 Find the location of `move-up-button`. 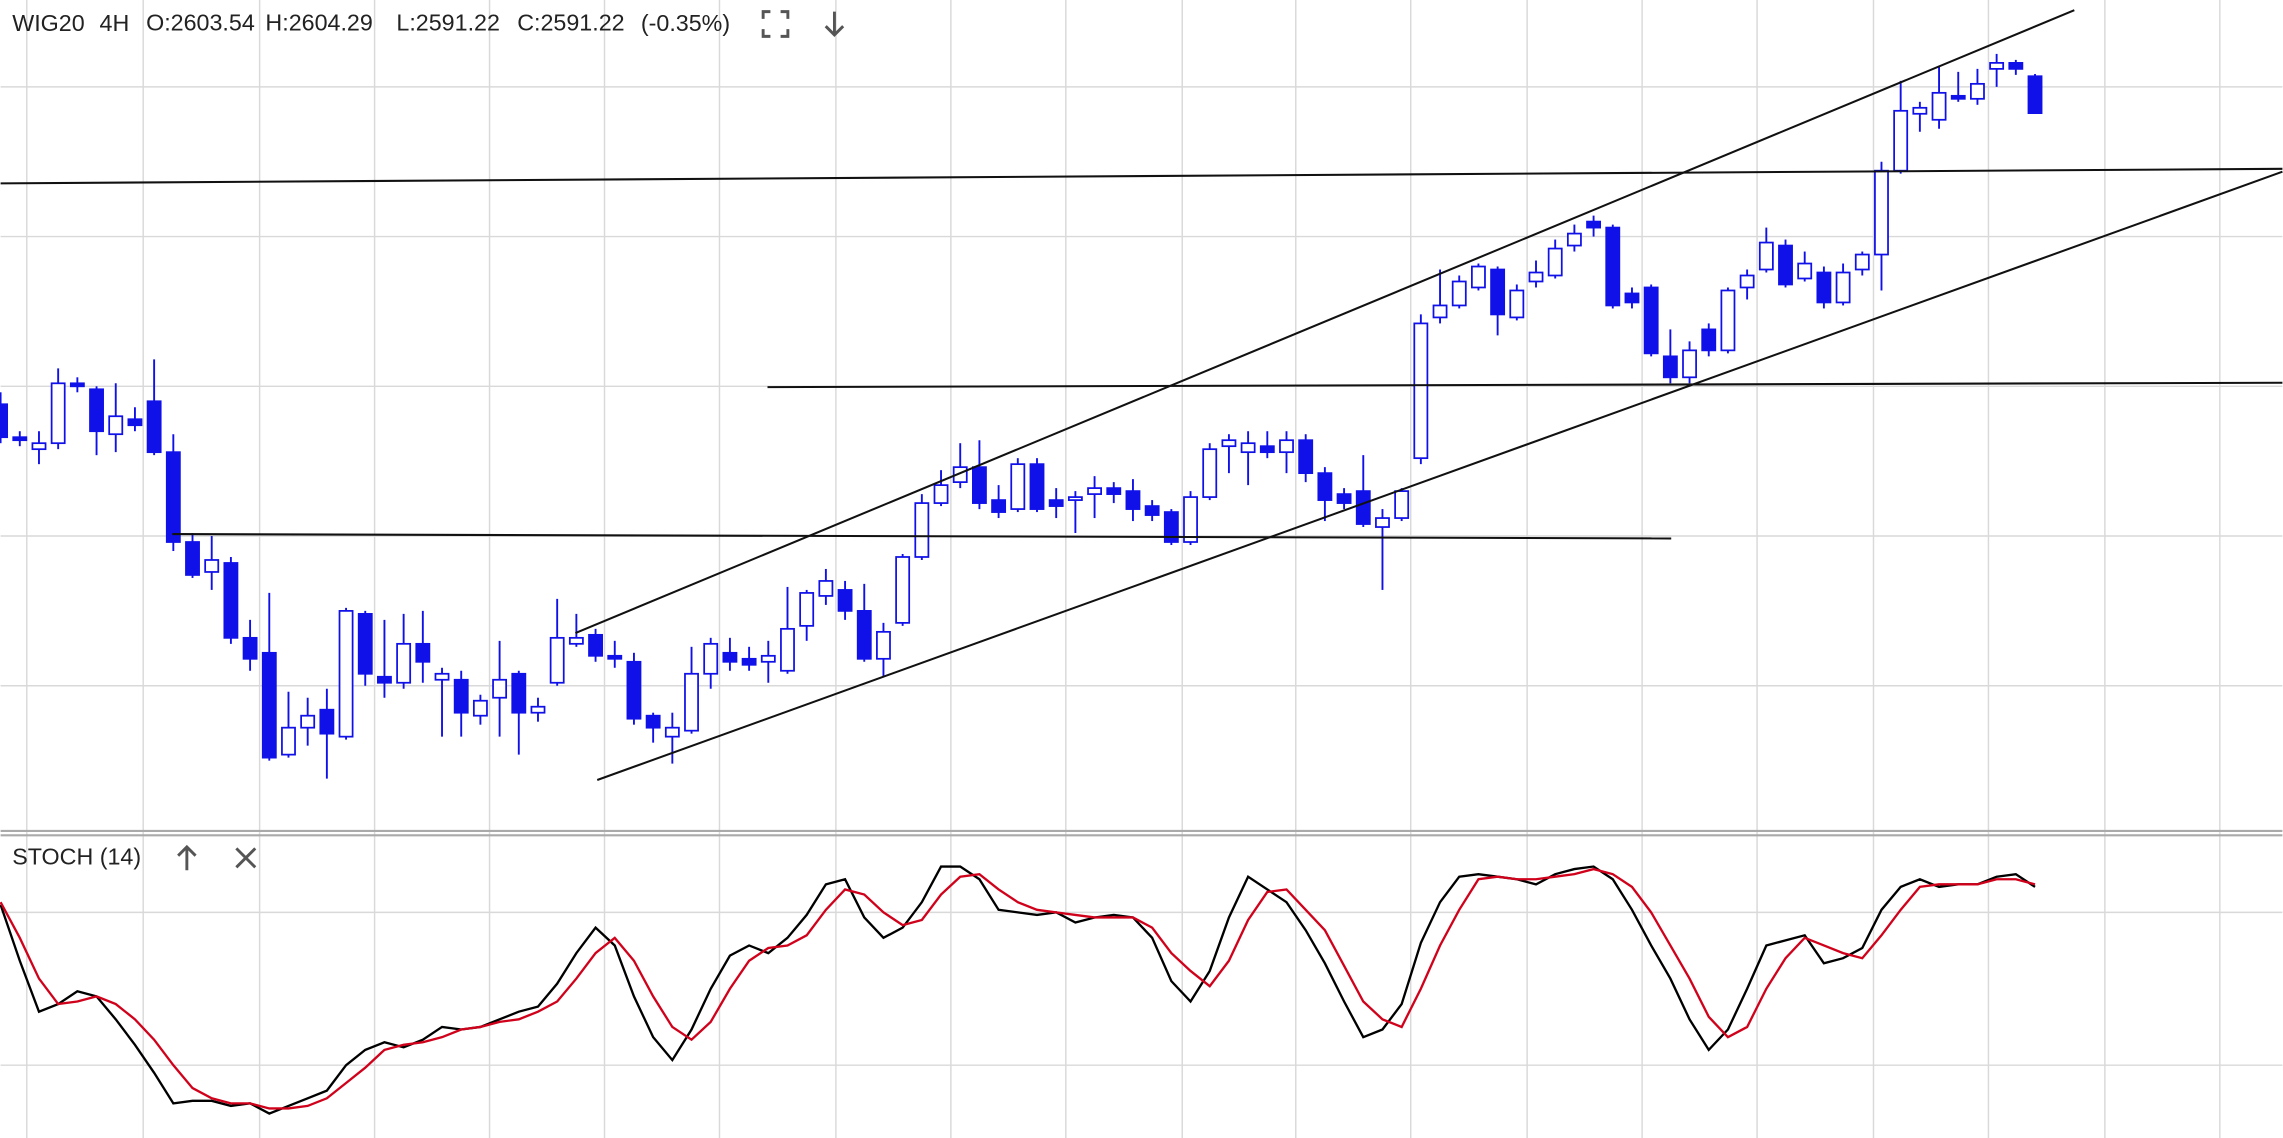

move-up-button is located at coordinates (187, 857).